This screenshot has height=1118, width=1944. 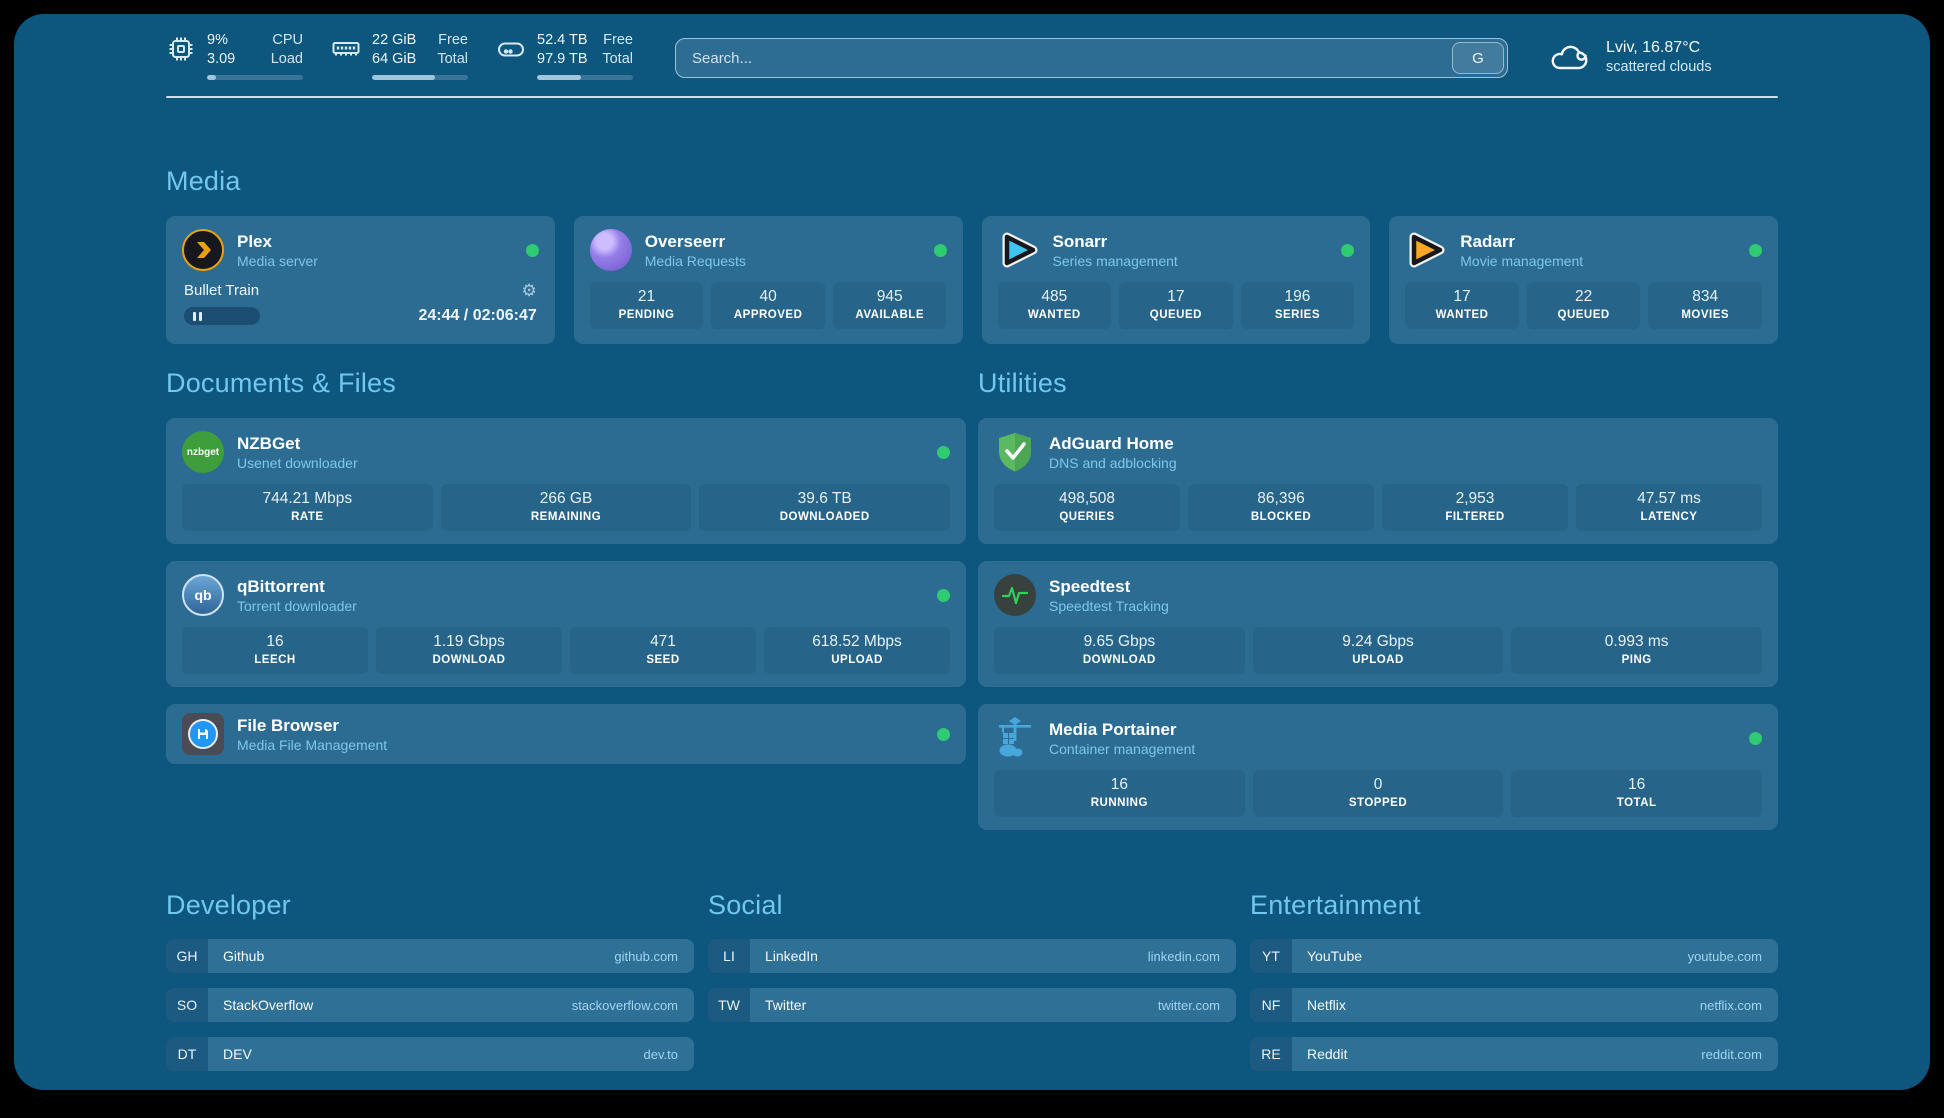 I want to click on card-subtitle: Speedtest Tracking, so click(x=1109, y=605).